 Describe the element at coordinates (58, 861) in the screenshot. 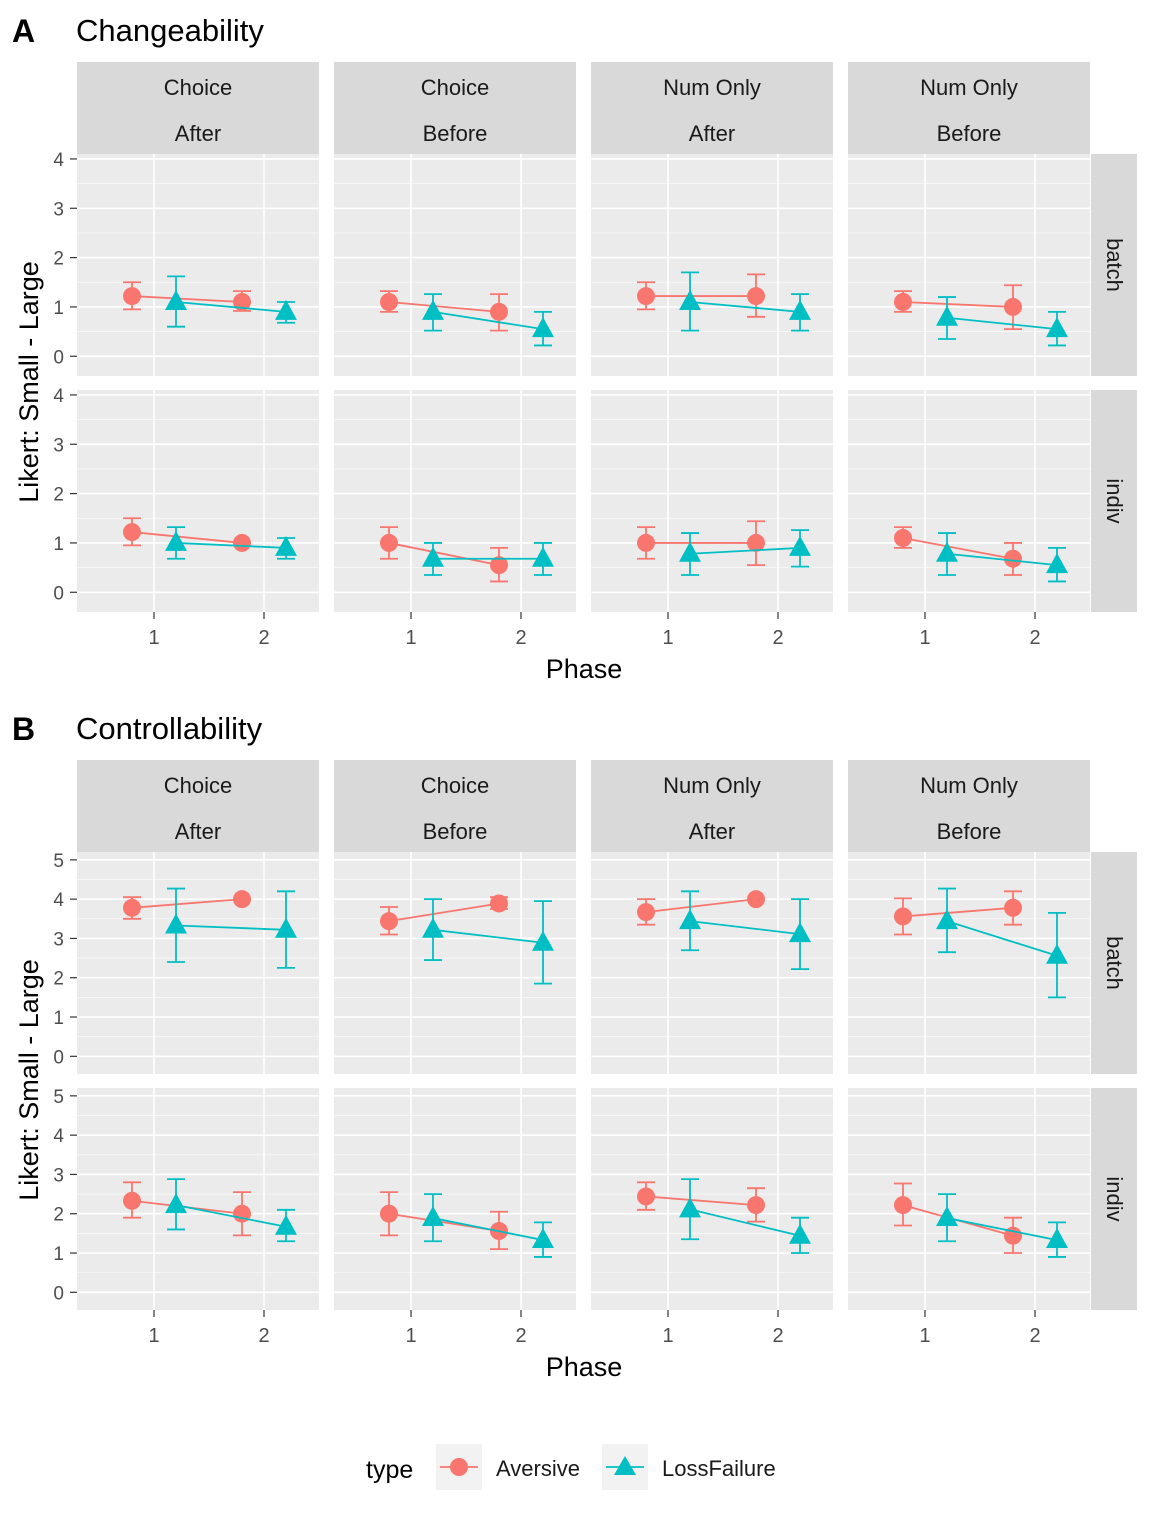

I see `y-tick-label: 5` at that location.